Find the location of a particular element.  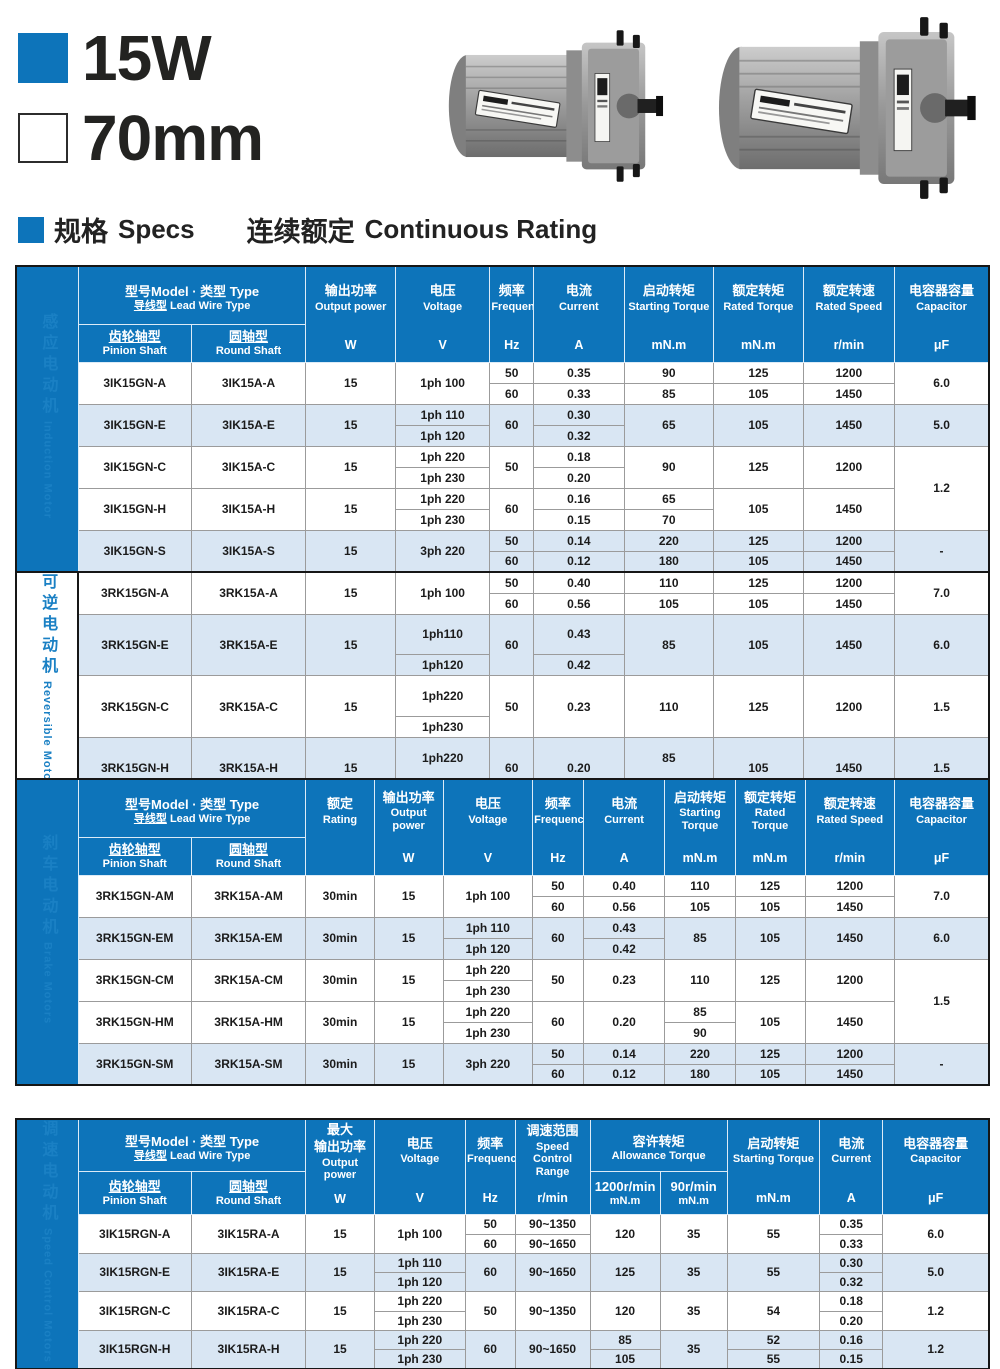

table-row: 1ph 230 90 is located at coordinates (502, 1032).